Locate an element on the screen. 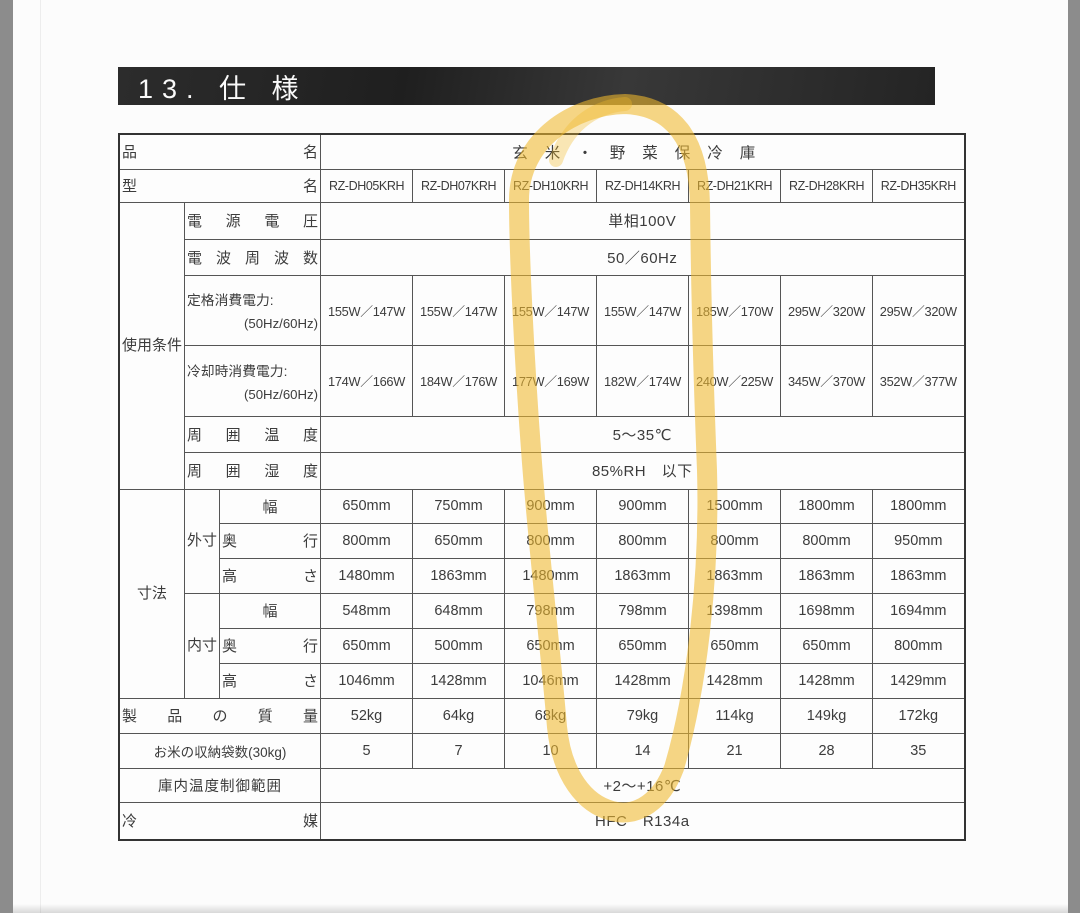 The width and height of the screenshot is (1080, 913). cooling-power-cell: 184W／176W is located at coordinates (459, 380).